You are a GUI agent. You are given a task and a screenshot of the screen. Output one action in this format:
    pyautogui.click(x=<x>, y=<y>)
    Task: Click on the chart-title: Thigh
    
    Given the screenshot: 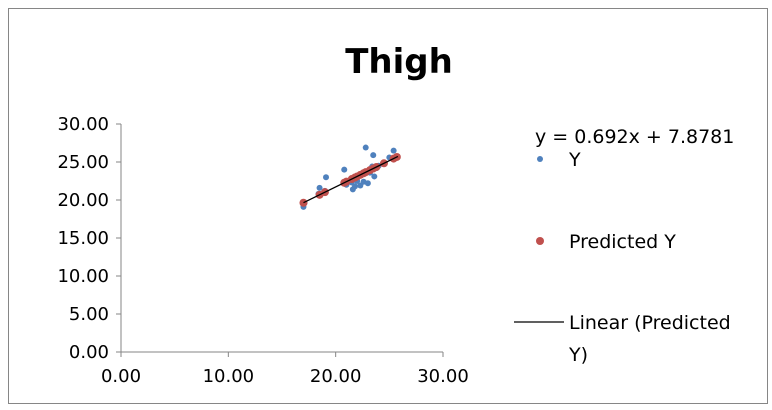 What is the action you would take?
    pyautogui.click(x=399, y=62)
    